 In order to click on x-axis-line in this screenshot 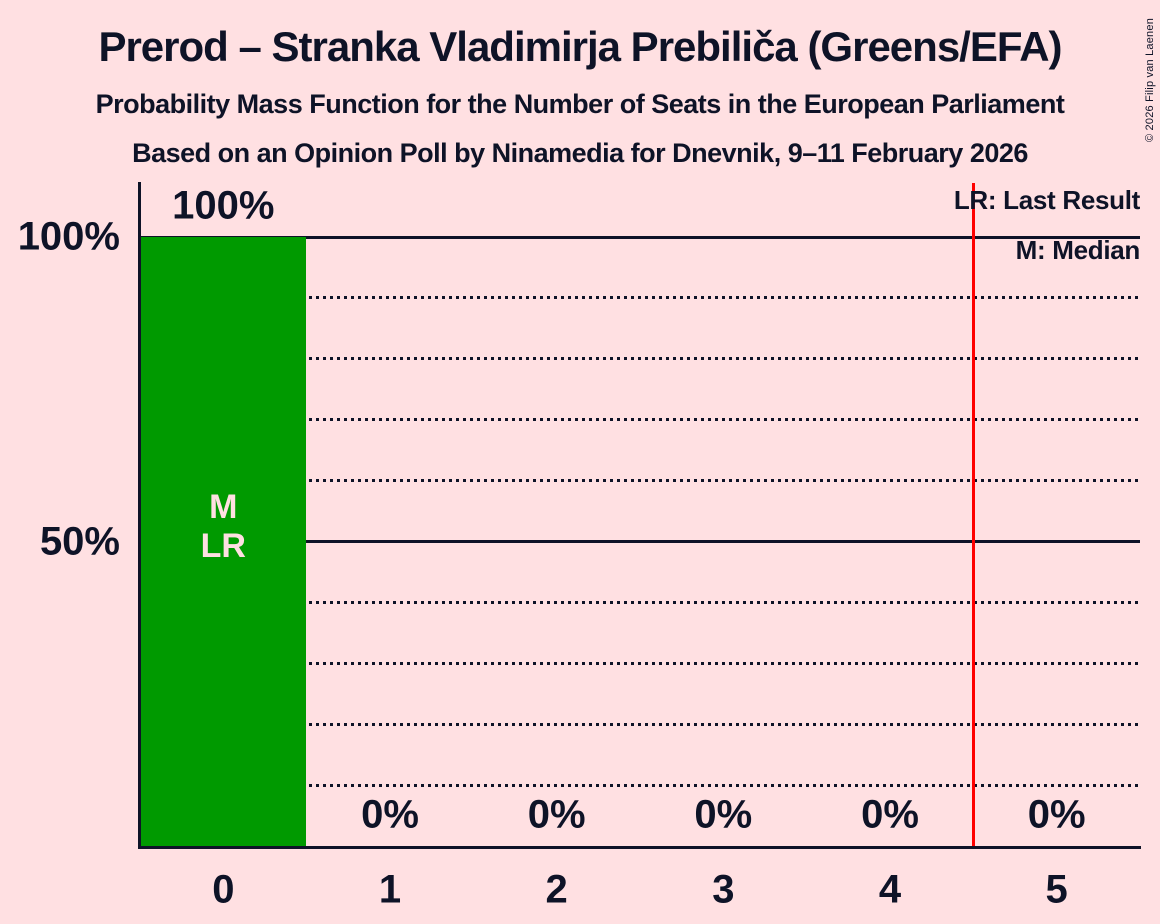, I will do `click(639, 847)`.